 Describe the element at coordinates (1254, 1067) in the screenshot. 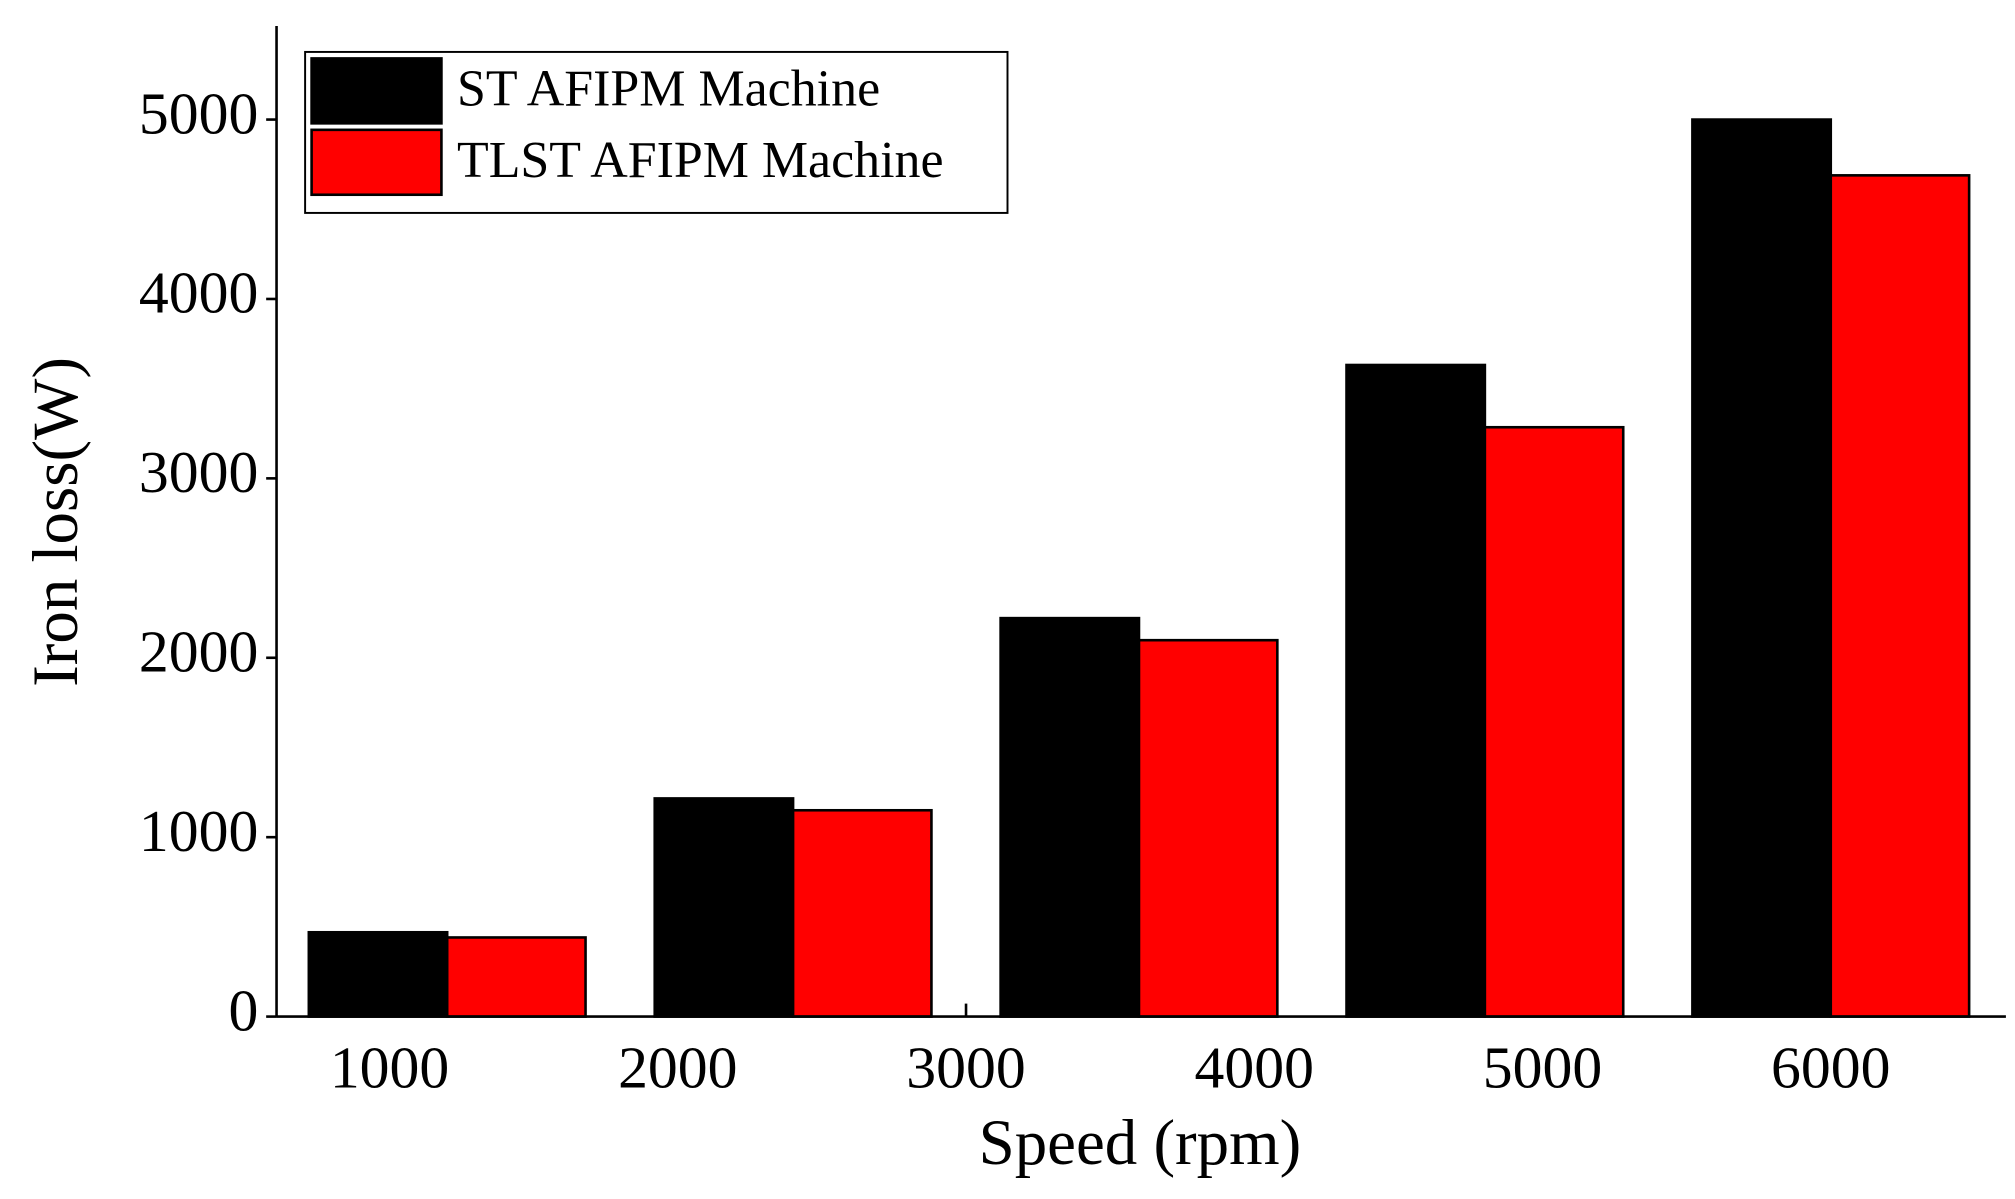

I see `x-tick-label: 4000` at that location.